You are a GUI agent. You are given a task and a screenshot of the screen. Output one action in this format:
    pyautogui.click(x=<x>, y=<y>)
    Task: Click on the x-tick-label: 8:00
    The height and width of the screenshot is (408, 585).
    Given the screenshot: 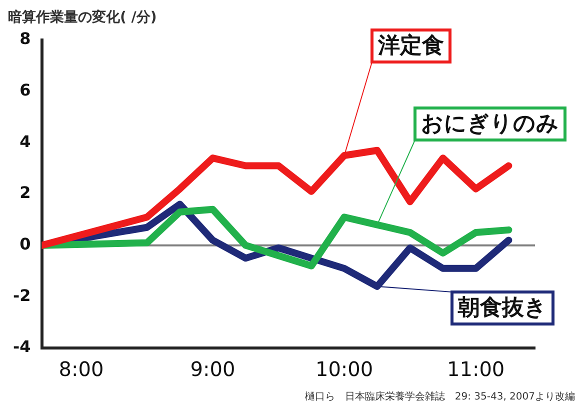 What is the action you would take?
    pyautogui.click(x=81, y=369)
    